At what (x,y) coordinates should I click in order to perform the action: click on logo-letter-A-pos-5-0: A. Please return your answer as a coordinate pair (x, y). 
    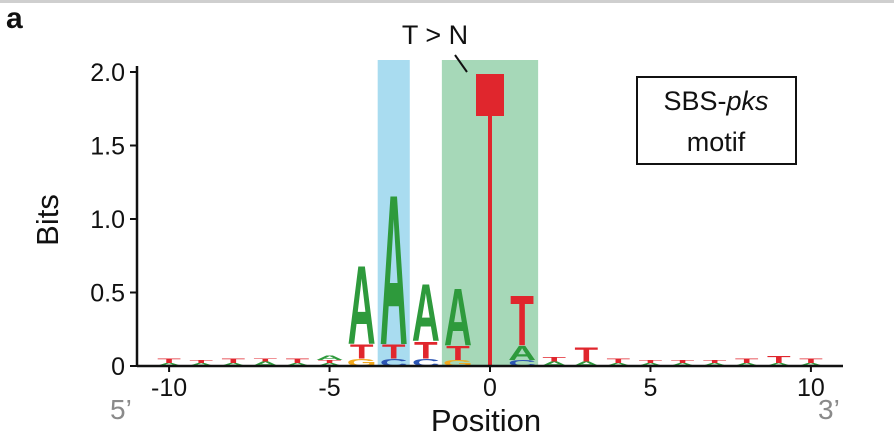
    Looking at the image, I should click on (330, 364).